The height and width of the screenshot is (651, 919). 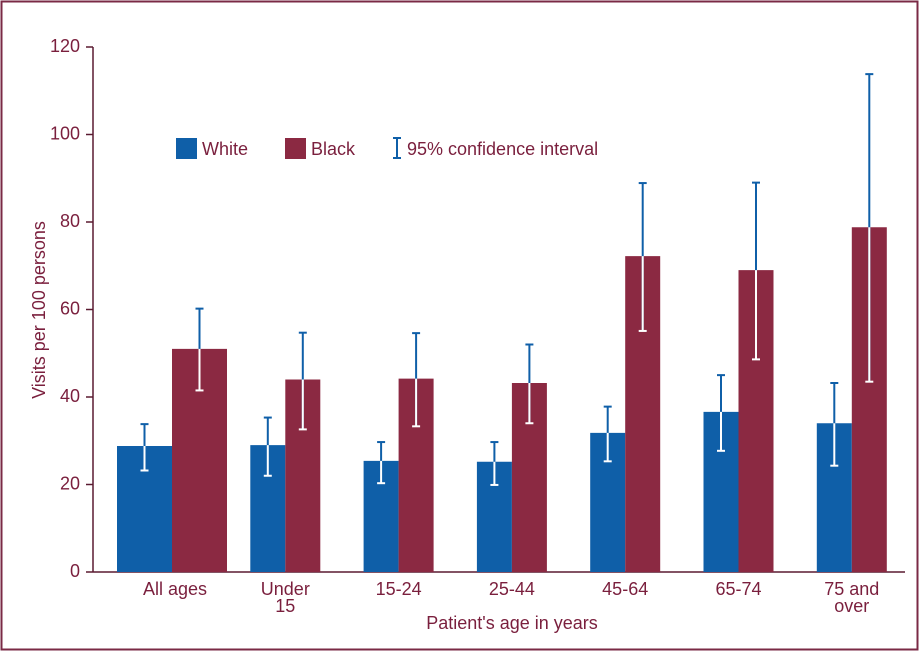 I want to click on x-tick-label: 25-44, so click(x=512, y=589).